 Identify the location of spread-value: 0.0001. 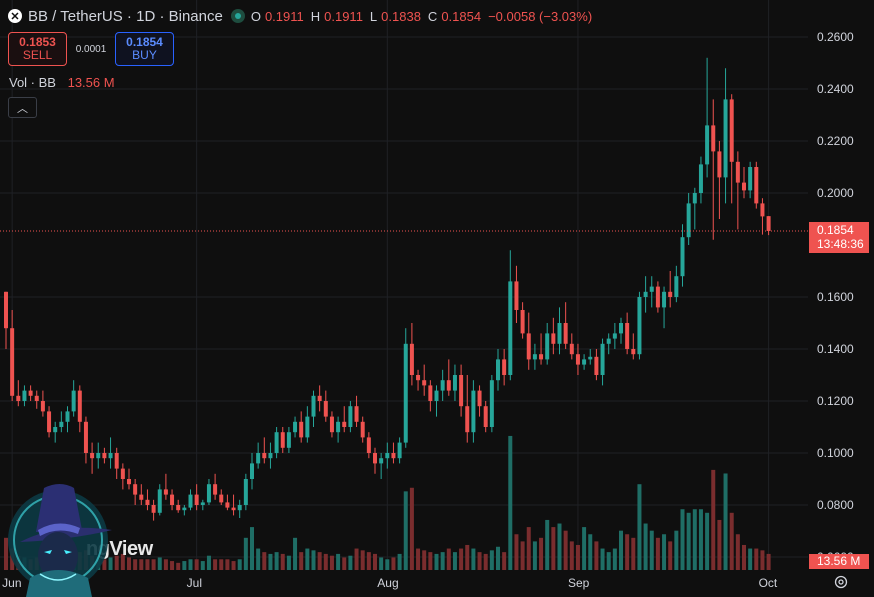
(91, 49).